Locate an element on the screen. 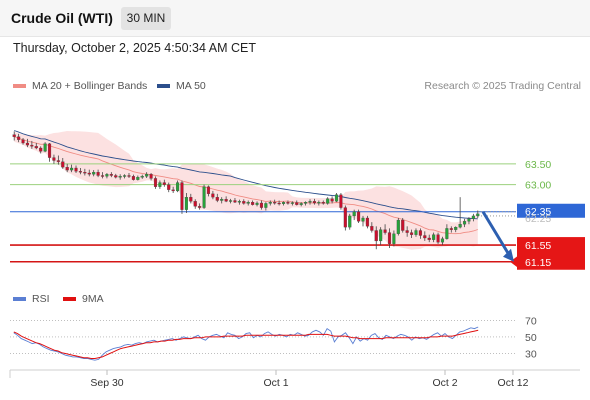 The width and height of the screenshot is (590, 400). legend-rsi: RSI is located at coordinates (31, 299).